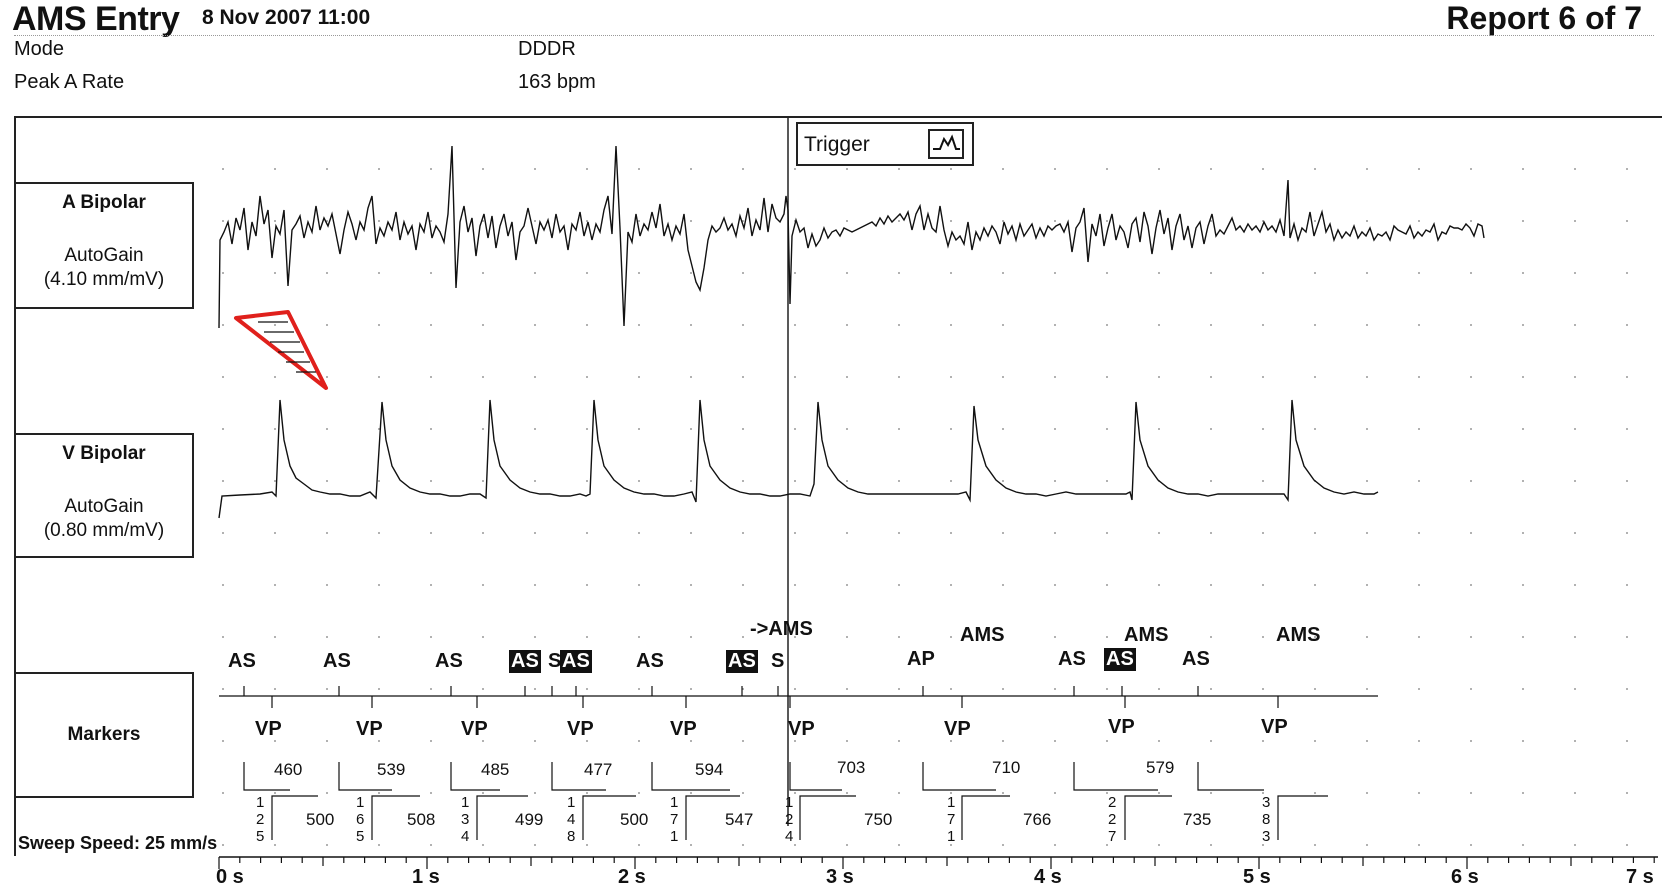 This screenshot has height=891, width=1668. What do you see at coordinates (598, 769) in the screenshot?
I see `av-interval: 477` at bounding box center [598, 769].